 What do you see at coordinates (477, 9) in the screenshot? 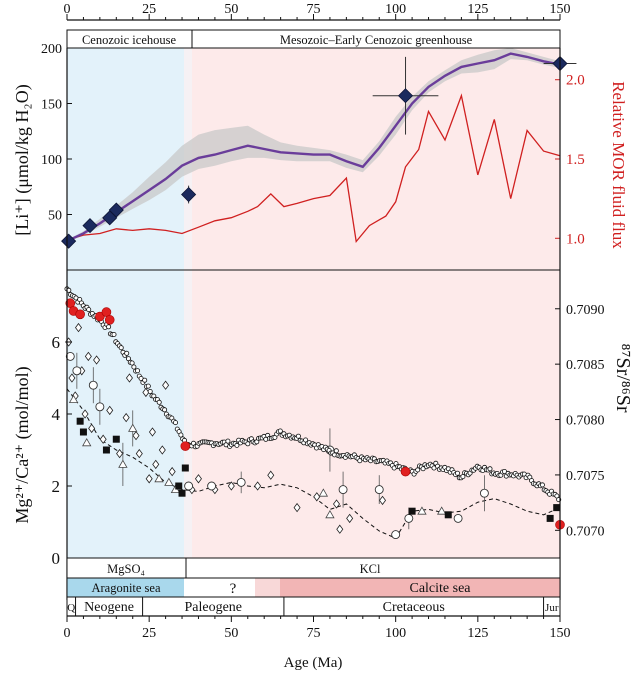
I see `top-x-tick-label: 125` at bounding box center [477, 9].